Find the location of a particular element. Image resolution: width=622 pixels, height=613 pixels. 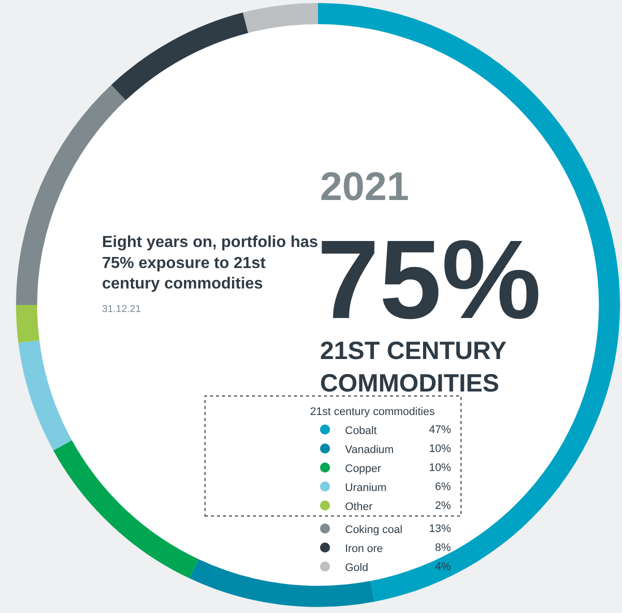

legend-label: Copper is located at coordinates (363, 468).